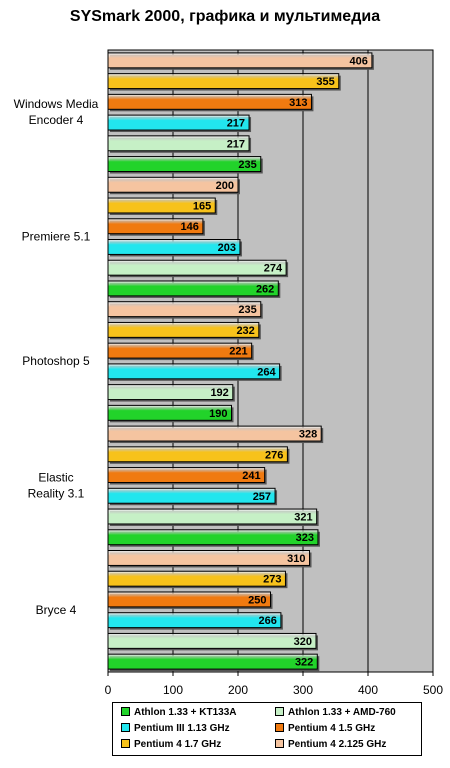 The width and height of the screenshot is (450, 768). I want to click on category-label: Elastic Reality 3.1, so click(56, 485).